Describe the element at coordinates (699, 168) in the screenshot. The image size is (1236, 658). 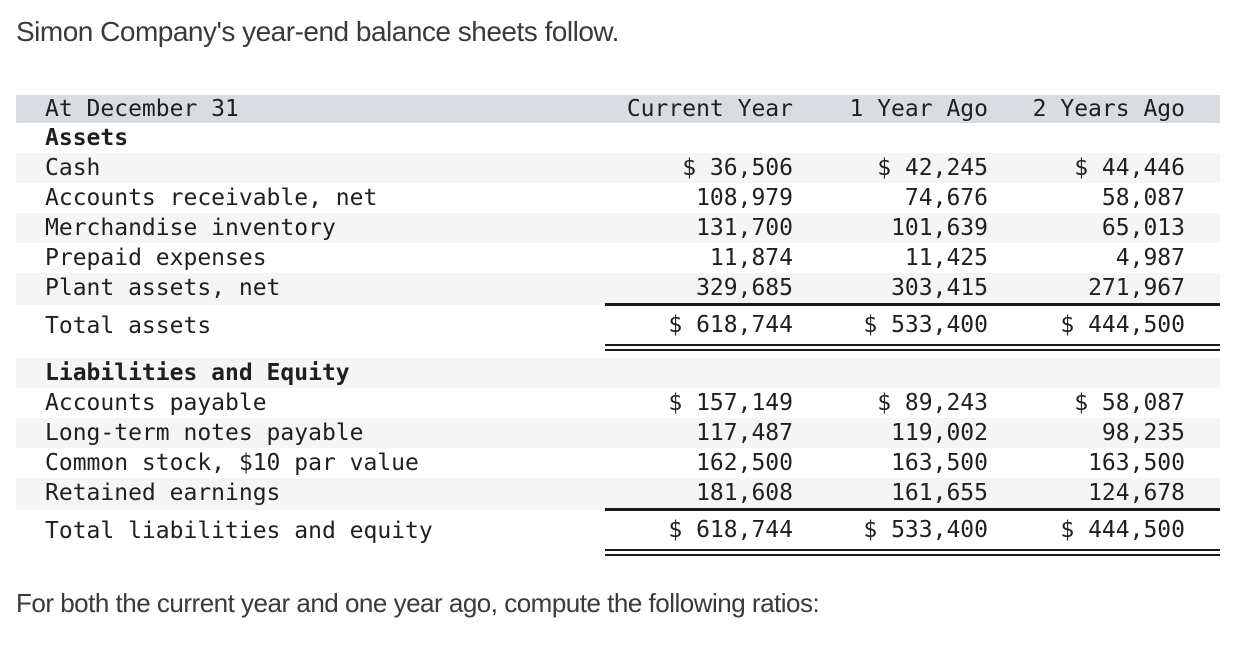
I see `cell-value: $ 36,506` at that location.